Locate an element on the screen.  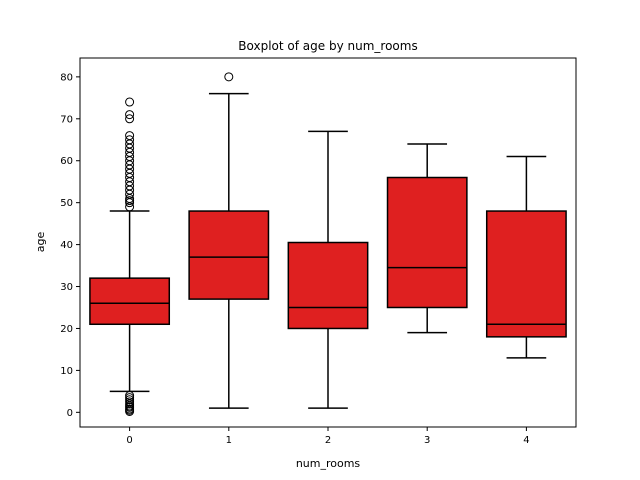
y-tick-label: 20 is located at coordinates (66, 329).